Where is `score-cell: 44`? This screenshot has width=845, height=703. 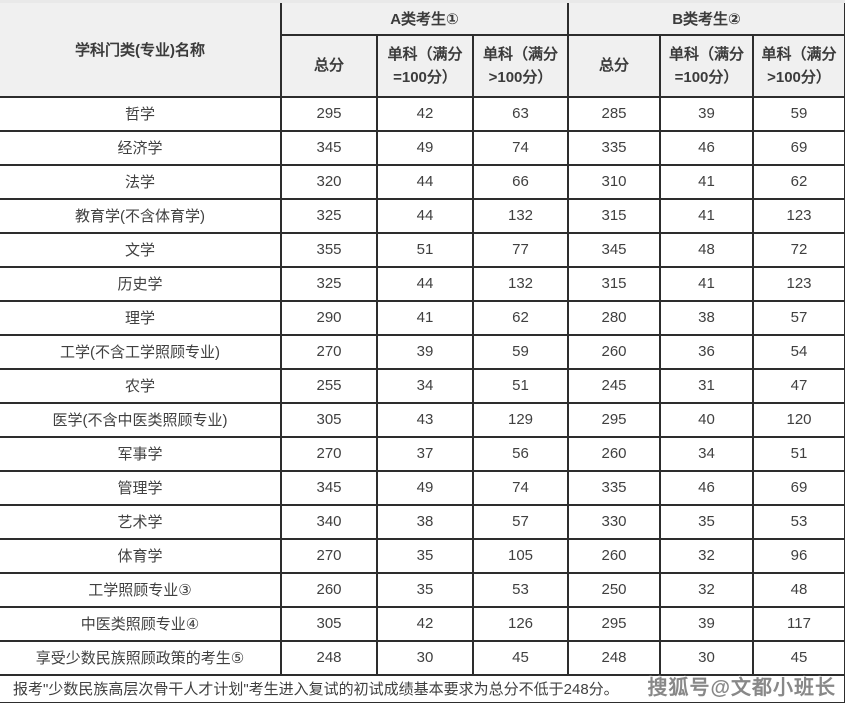 score-cell: 44 is located at coordinates (425, 215).